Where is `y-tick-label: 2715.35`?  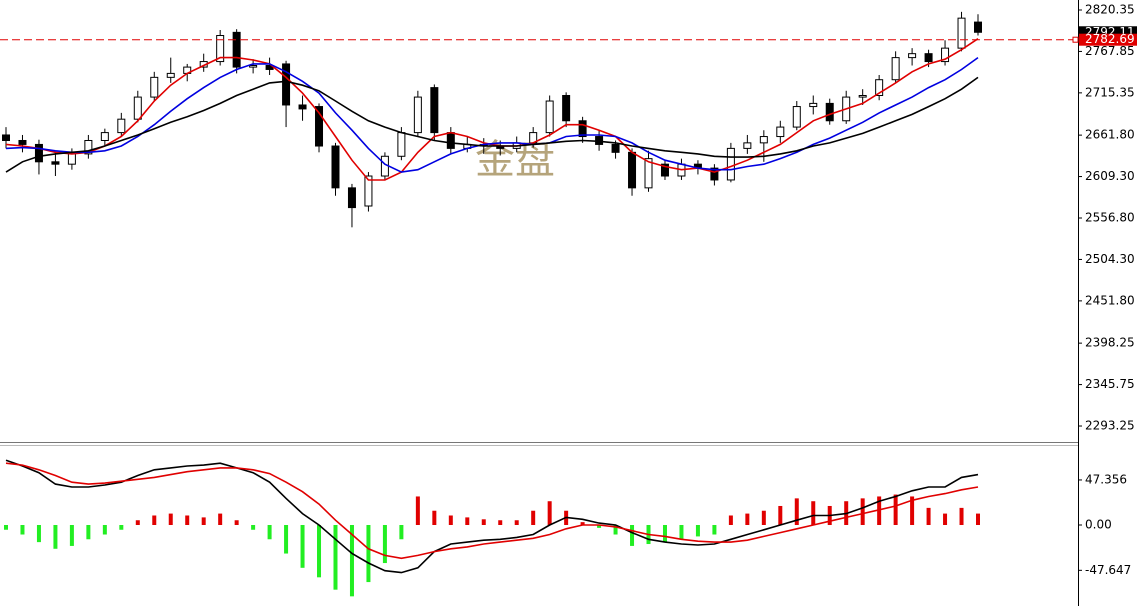
y-tick-label: 2715.35 is located at coordinates (1110, 92).